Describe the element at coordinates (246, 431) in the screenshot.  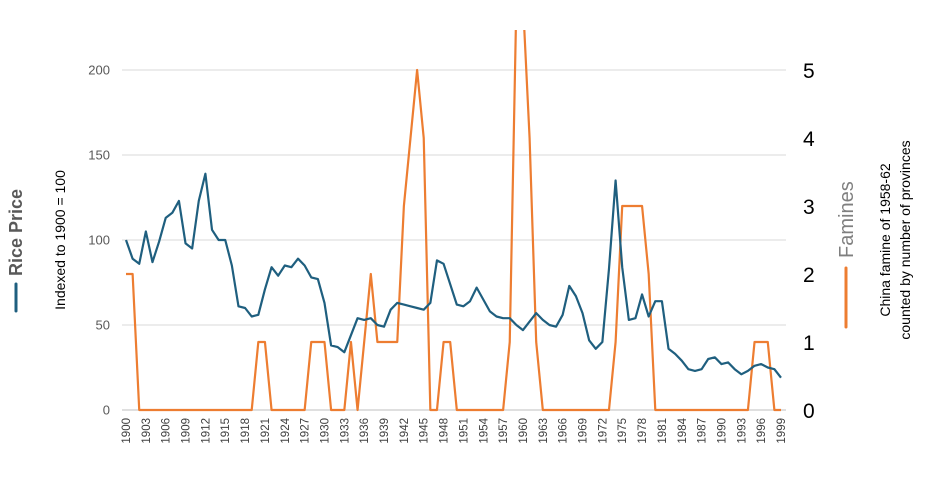
I see `x-tick-label: 1918` at that location.